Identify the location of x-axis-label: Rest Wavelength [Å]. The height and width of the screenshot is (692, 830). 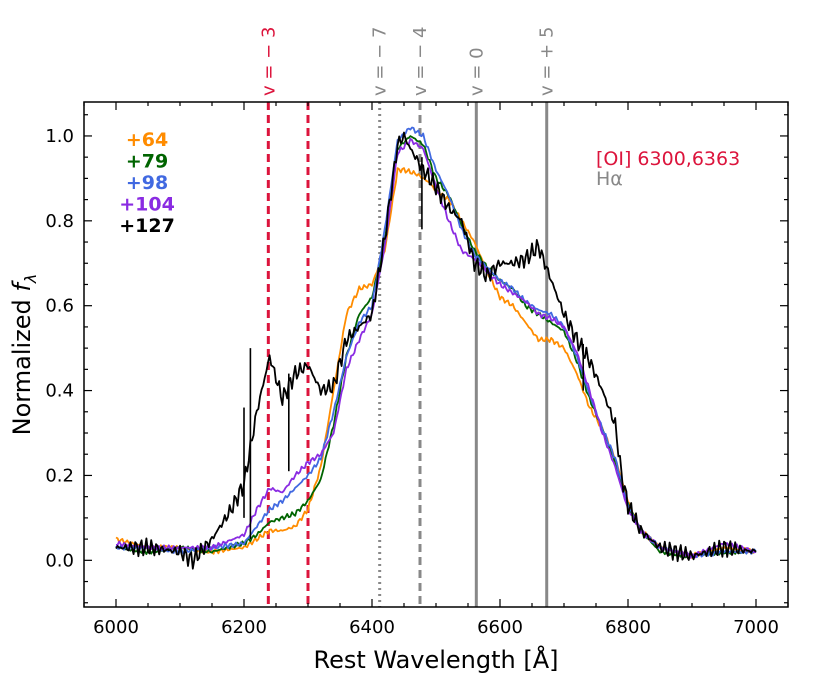
(435, 659).